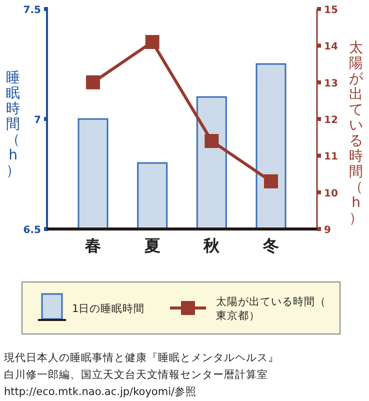 This screenshot has width=369, height=401. Describe the element at coordinates (331, 157) in the screenshot. I see `y2-tick-label: 11` at that location.